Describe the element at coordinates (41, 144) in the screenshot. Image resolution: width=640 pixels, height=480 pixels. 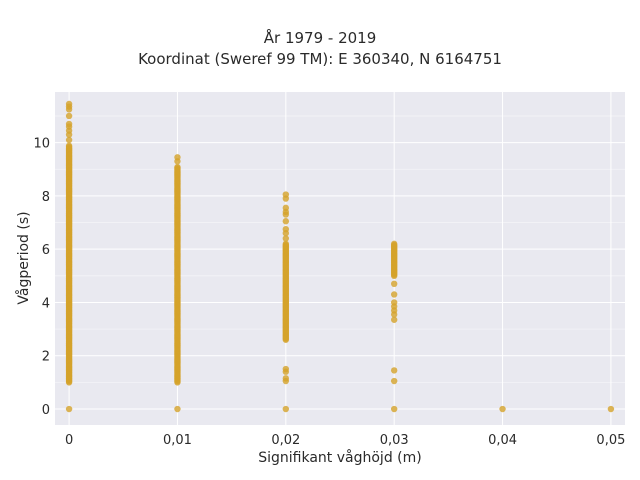
I see `y-tick-label: 10` at that location.